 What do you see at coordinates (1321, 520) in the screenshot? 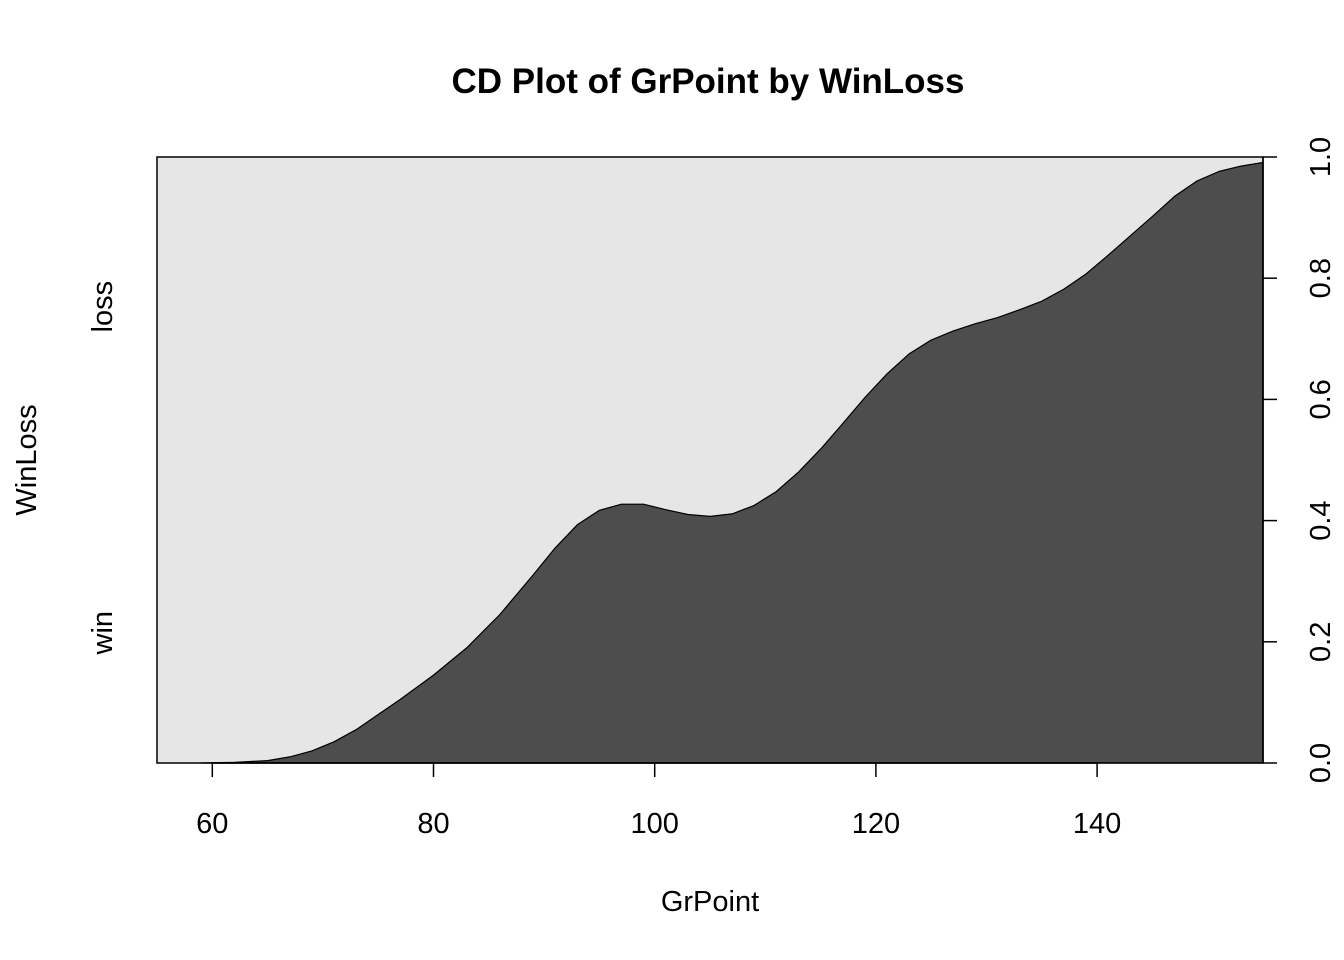
I see `y-tick-label: 0.4` at bounding box center [1321, 520].